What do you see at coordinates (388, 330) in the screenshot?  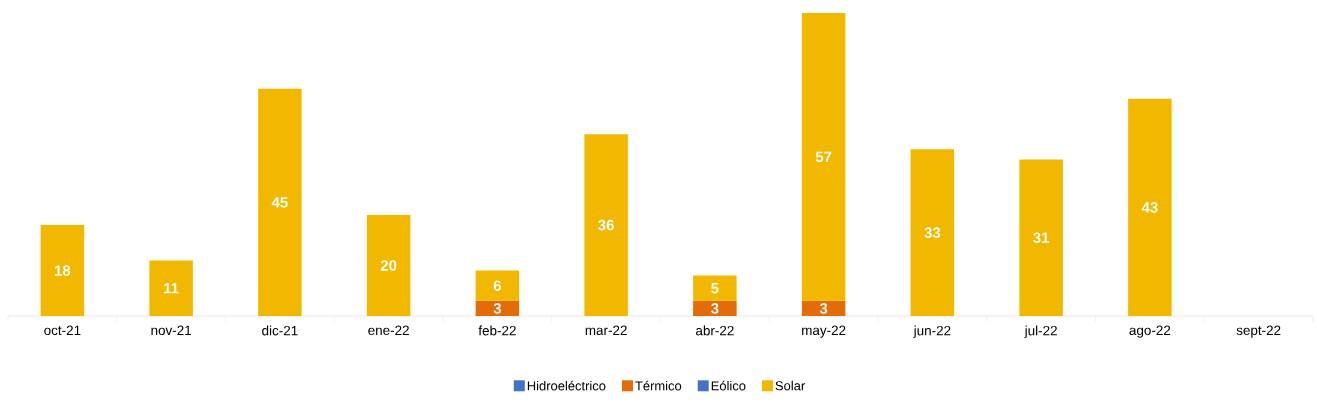 I see `x-tick-label: ene-22` at bounding box center [388, 330].